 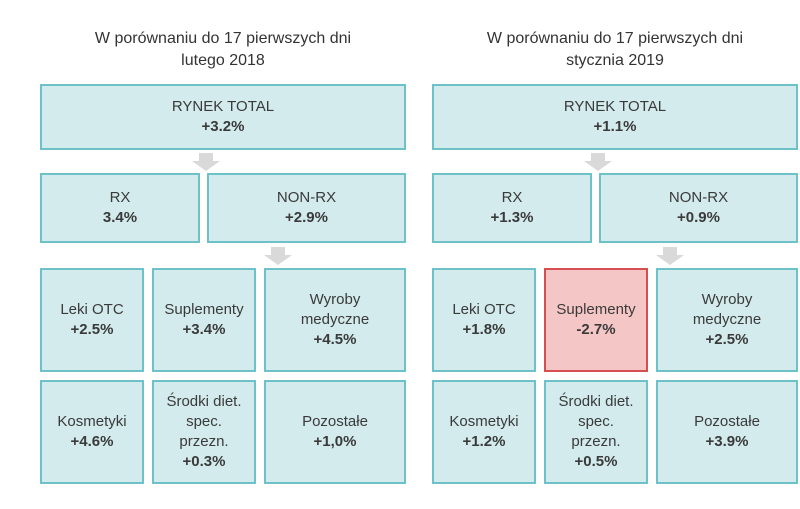 What do you see at coordinates (223, 60) in the screenshot?
I see `panel-title-line2: lutego 2018` at bounding box center [223, 60].